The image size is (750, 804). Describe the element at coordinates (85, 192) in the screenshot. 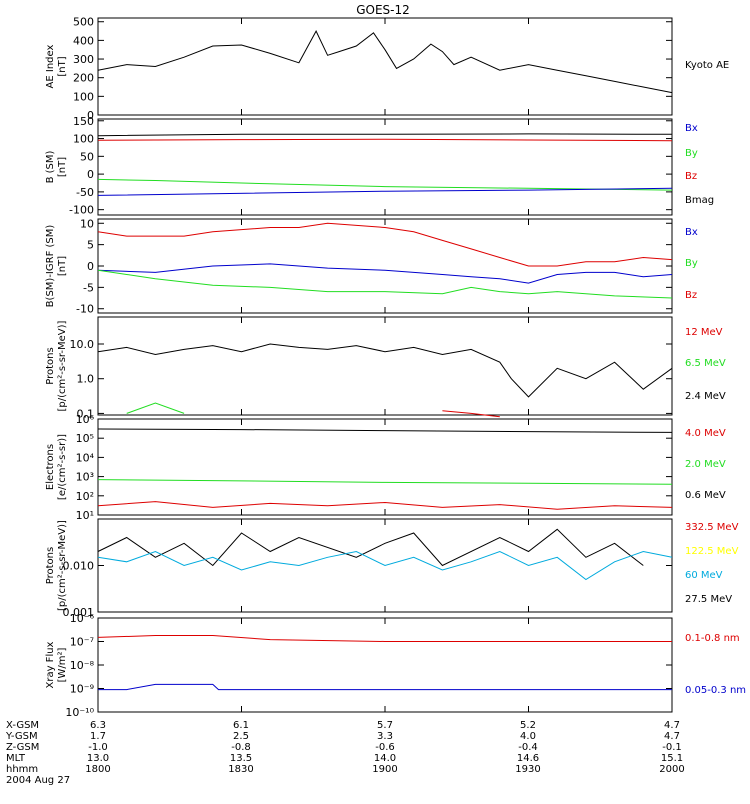

I see `ytick-label: -50` at that location.